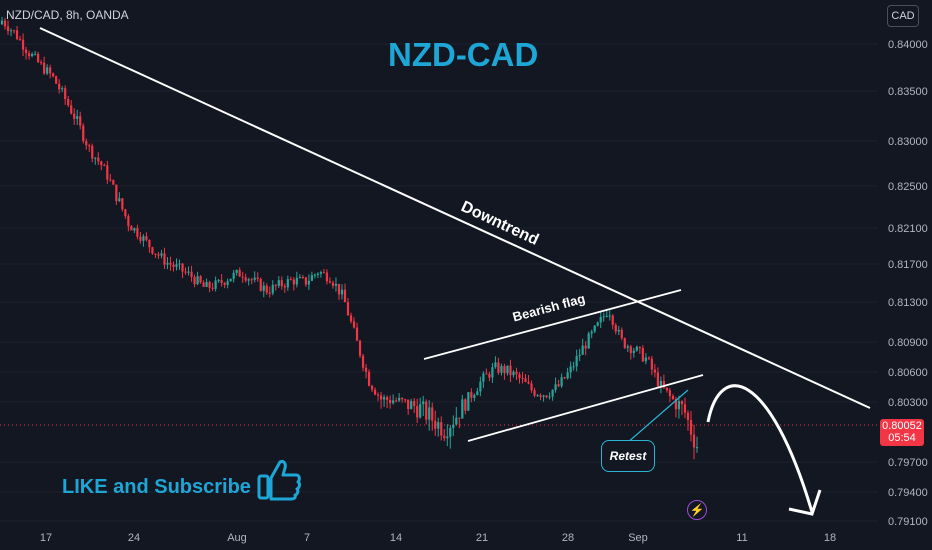 The image size is (932, 550). I want to click on price-tick-label: 0.80600, so click(908, 373).